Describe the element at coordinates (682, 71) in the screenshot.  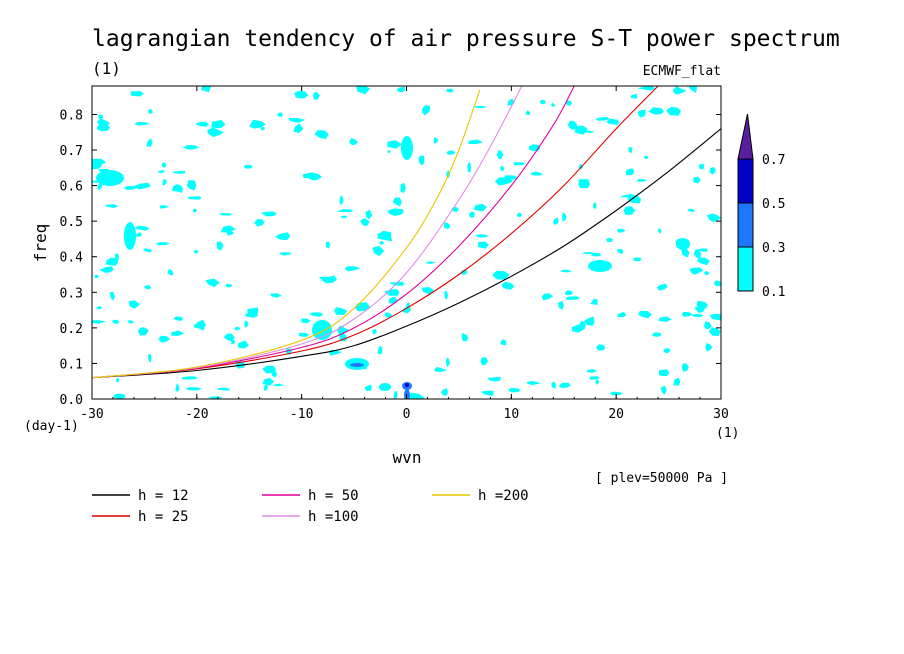
I see `dataset-label: ECMWF_flat` at that location.